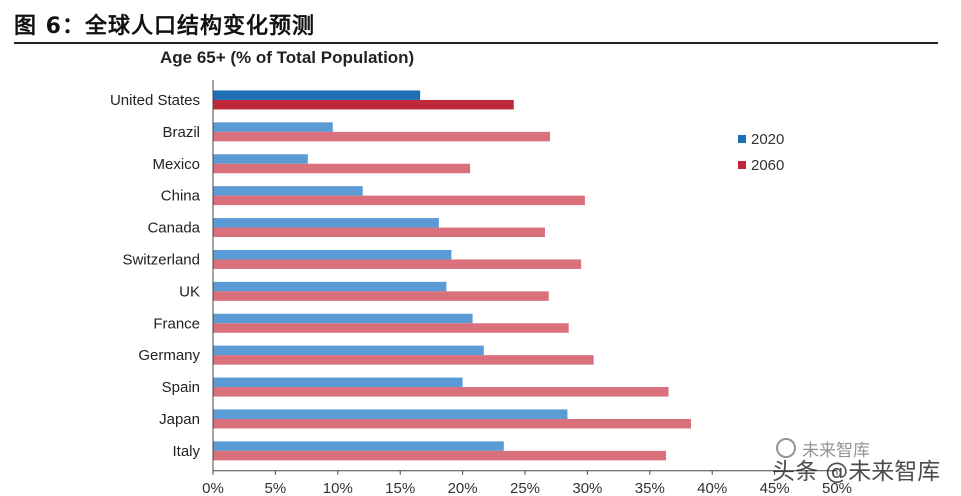 The width and height of the screenshot is (961, 496). What do you see at coordinates (712, 488) in the screenshot?
I see `x-tick-label: 40%` at bounding box center [712, 488].